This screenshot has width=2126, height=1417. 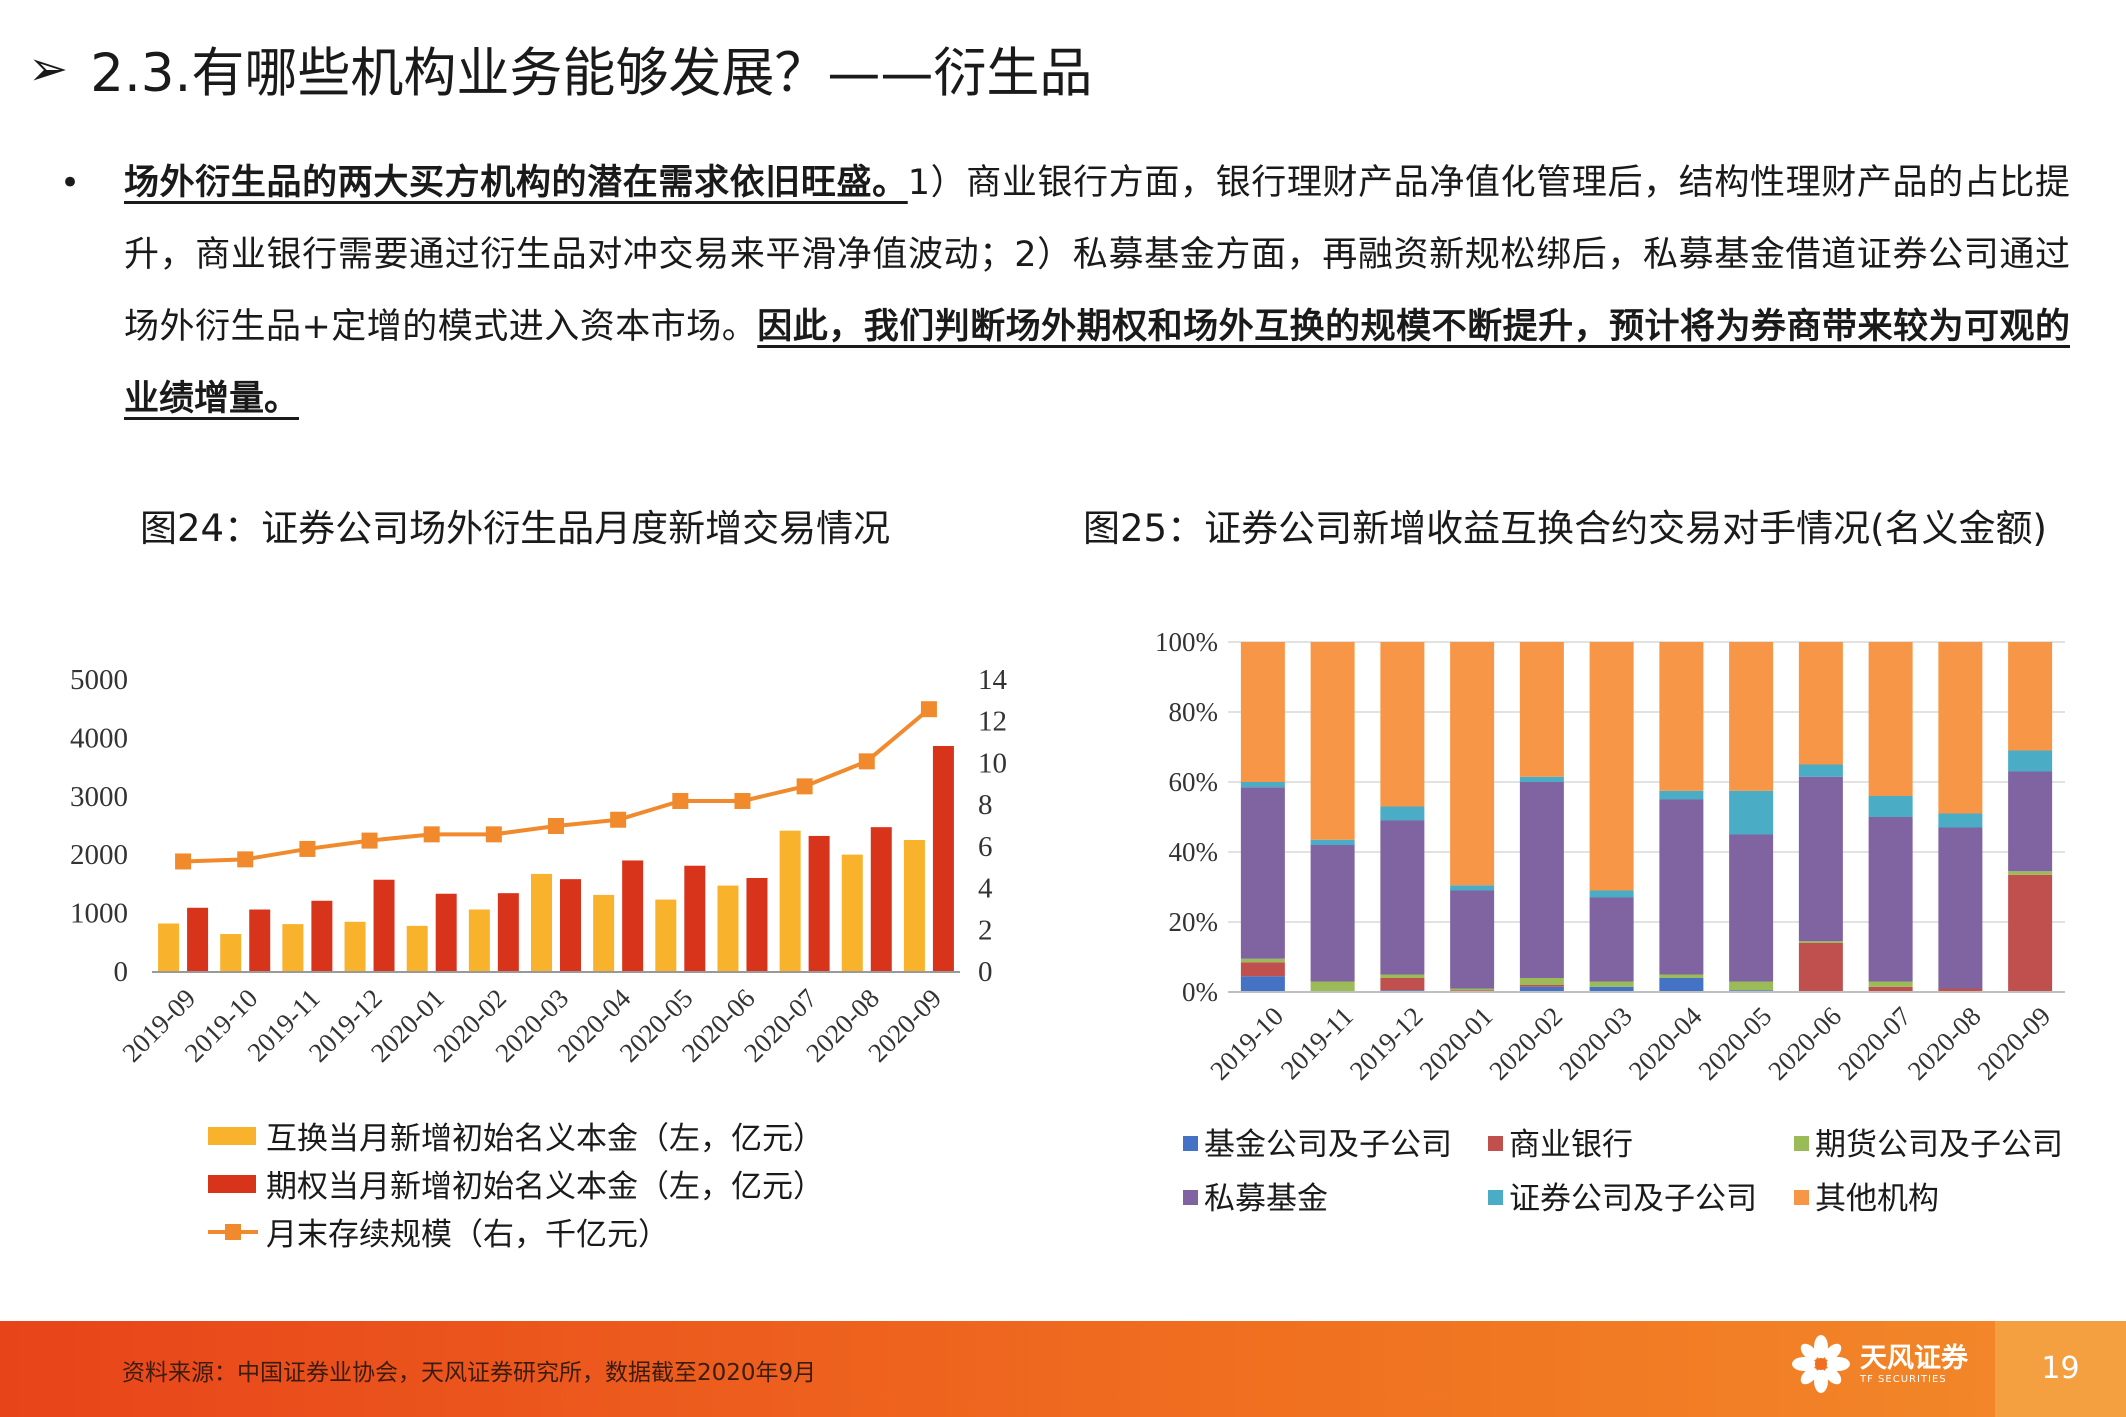 What do you see at coordinates (121, 972) in the screenshot?
I see `y-left-tick-label: 0` at bounding box center [121, 972].